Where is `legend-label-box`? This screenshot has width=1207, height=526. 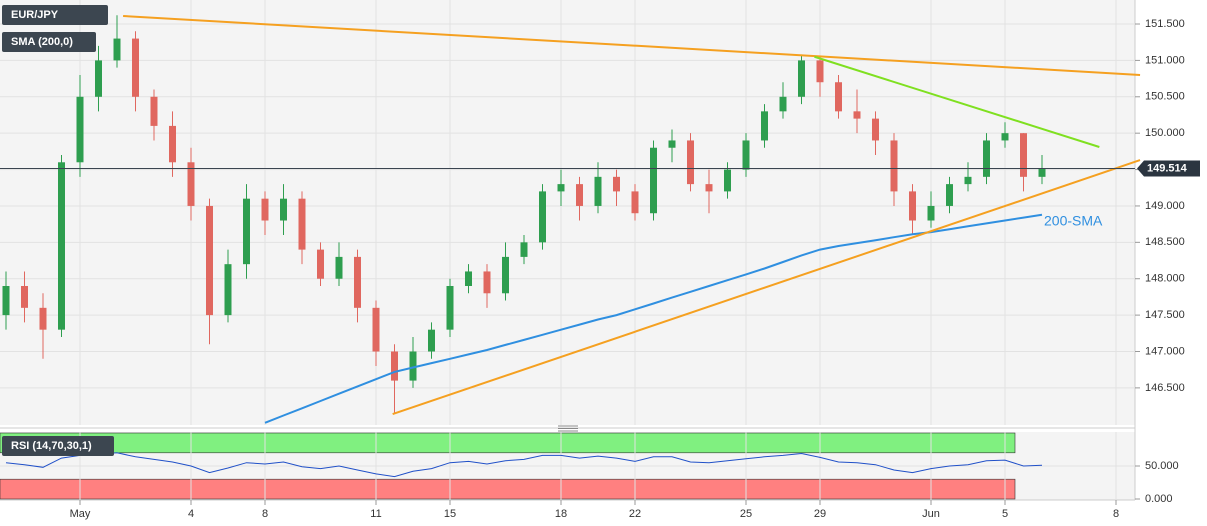
legend-label-box is located at coordinates (49, 42).